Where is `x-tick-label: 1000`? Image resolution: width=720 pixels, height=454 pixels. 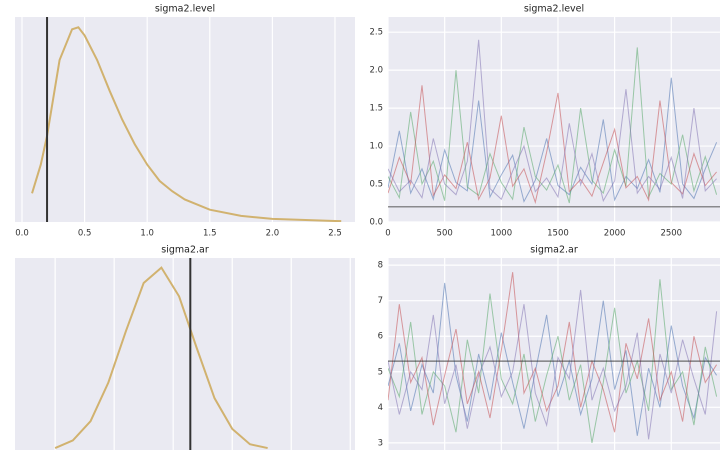 x-tick-label: 1000 is located at coordinates (501, 234).